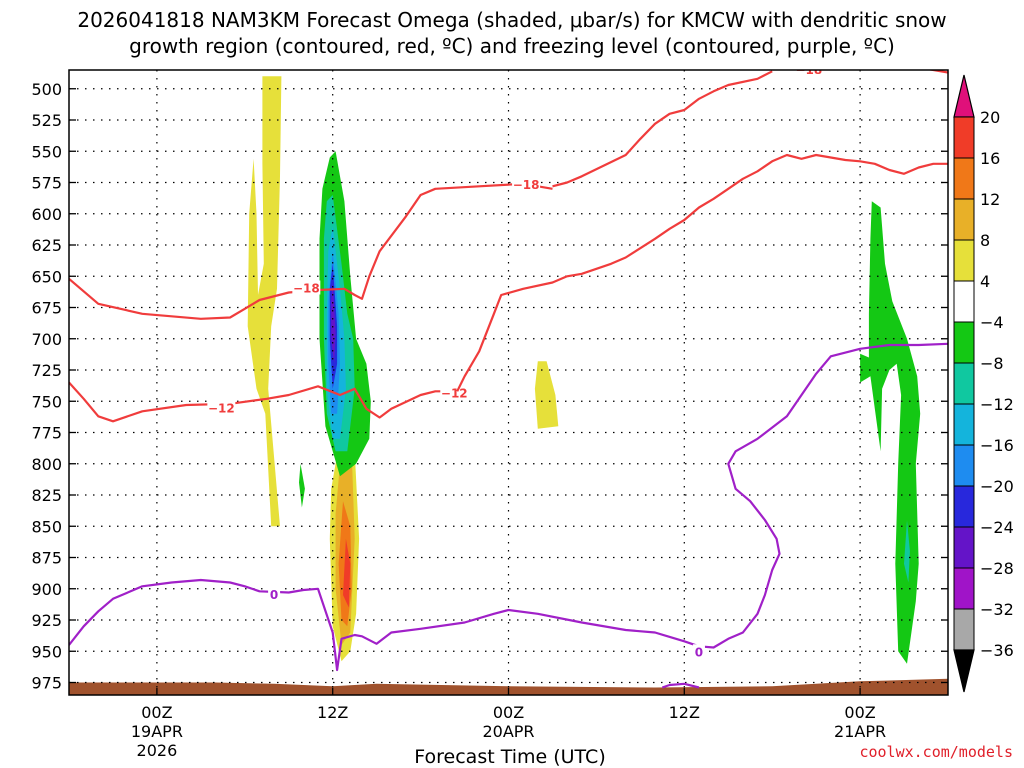  What do you see at coordinates (46, 526) in the screenshot?
I see `y-tick-label: 850` at bounding box center [46, 526].